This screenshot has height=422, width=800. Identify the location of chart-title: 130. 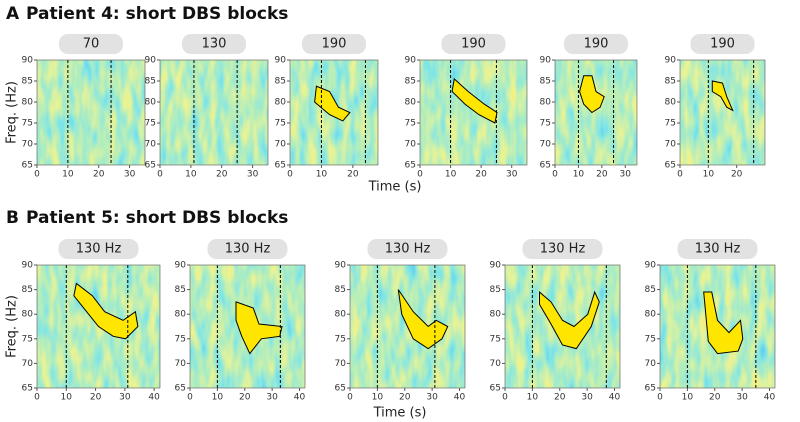
(214, 44).